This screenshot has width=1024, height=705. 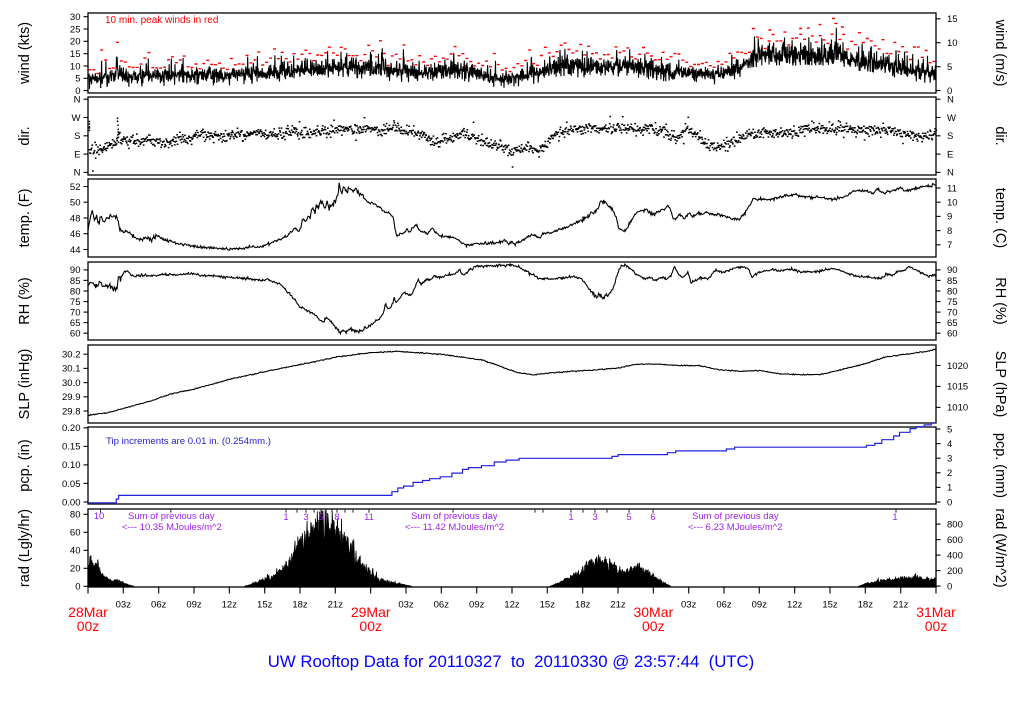 I want to click on svg-text: temp. (F), so click(x=25, y=218).